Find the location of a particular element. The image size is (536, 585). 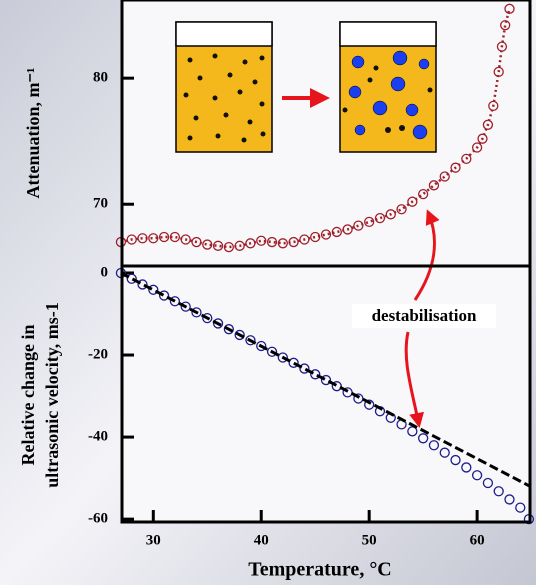

y-axis-label: ultrasonic velocity, ms-1 is located at coordinates (52, 394).